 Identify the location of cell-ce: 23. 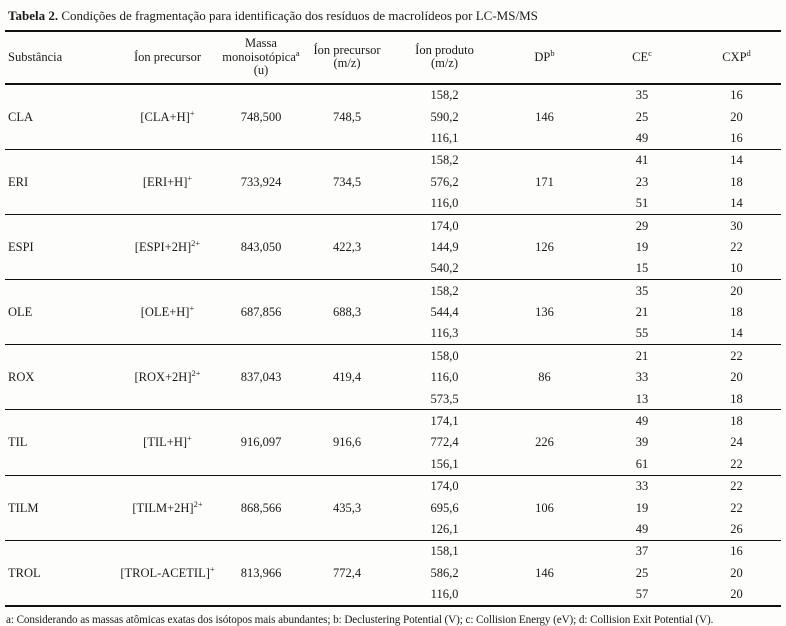
(642, 181).